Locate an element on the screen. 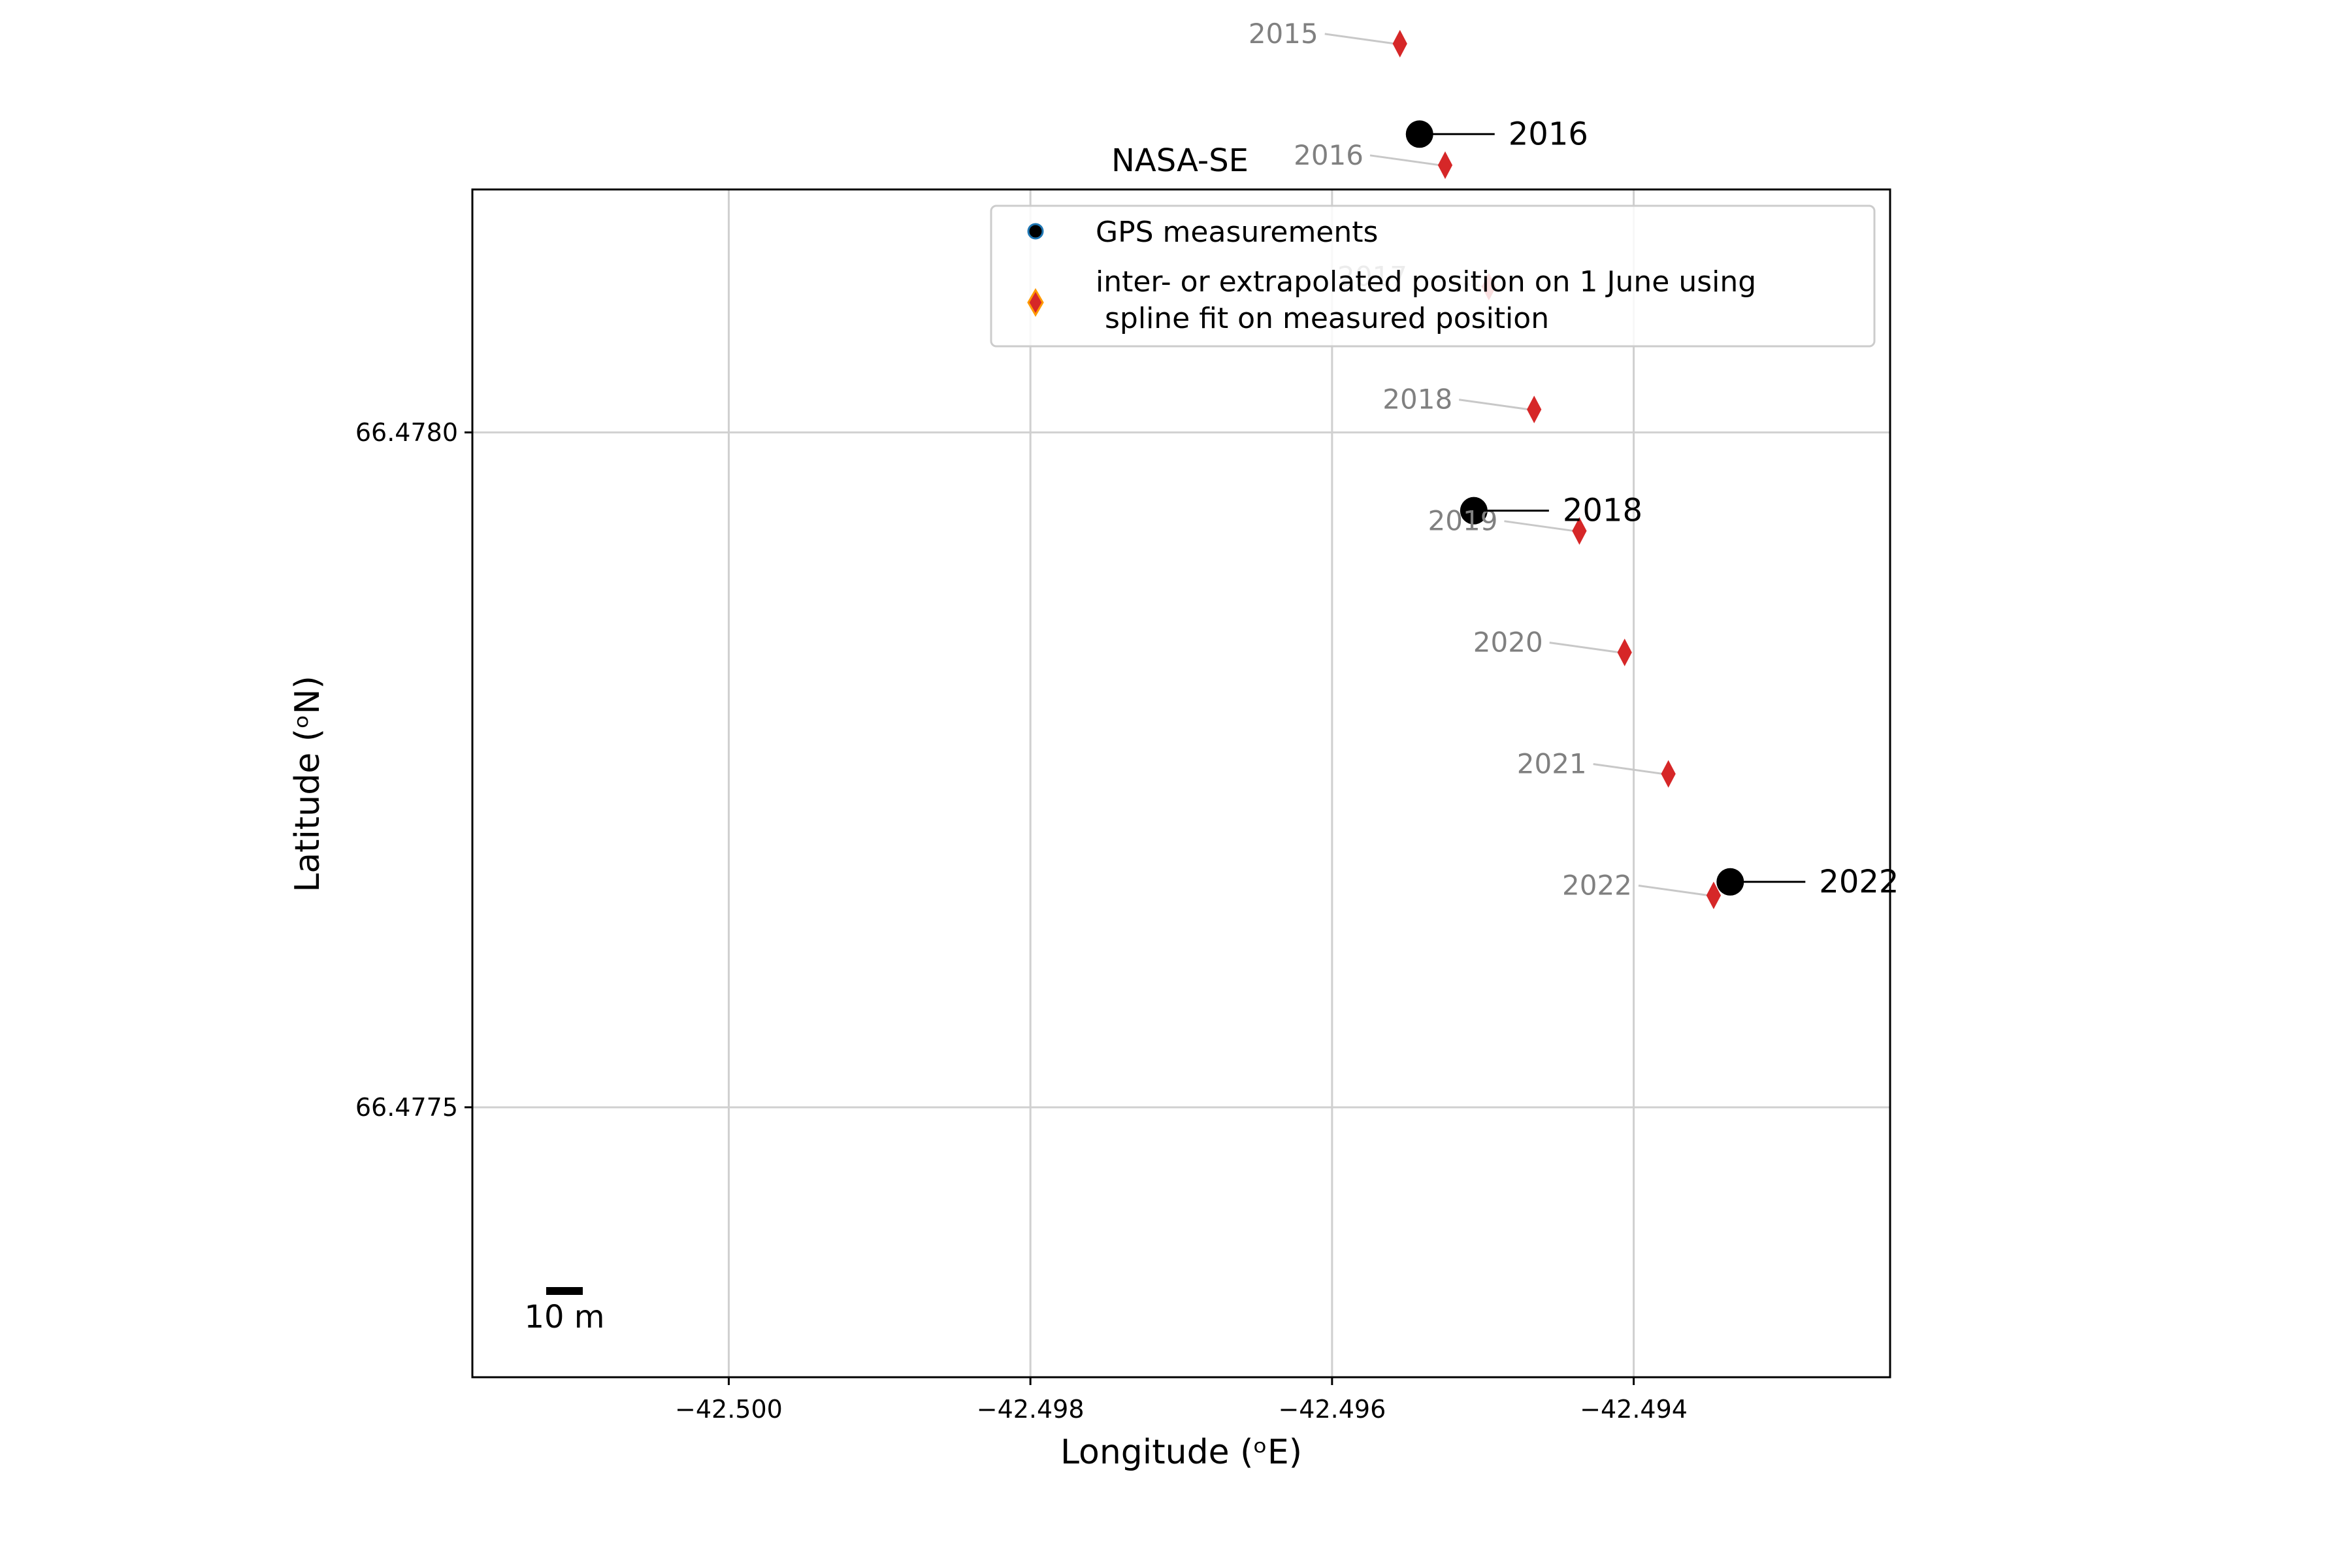 The width and height of the screenshot is (2352, 1568). legend-gps-marker is located at coordinates (1035, 231).